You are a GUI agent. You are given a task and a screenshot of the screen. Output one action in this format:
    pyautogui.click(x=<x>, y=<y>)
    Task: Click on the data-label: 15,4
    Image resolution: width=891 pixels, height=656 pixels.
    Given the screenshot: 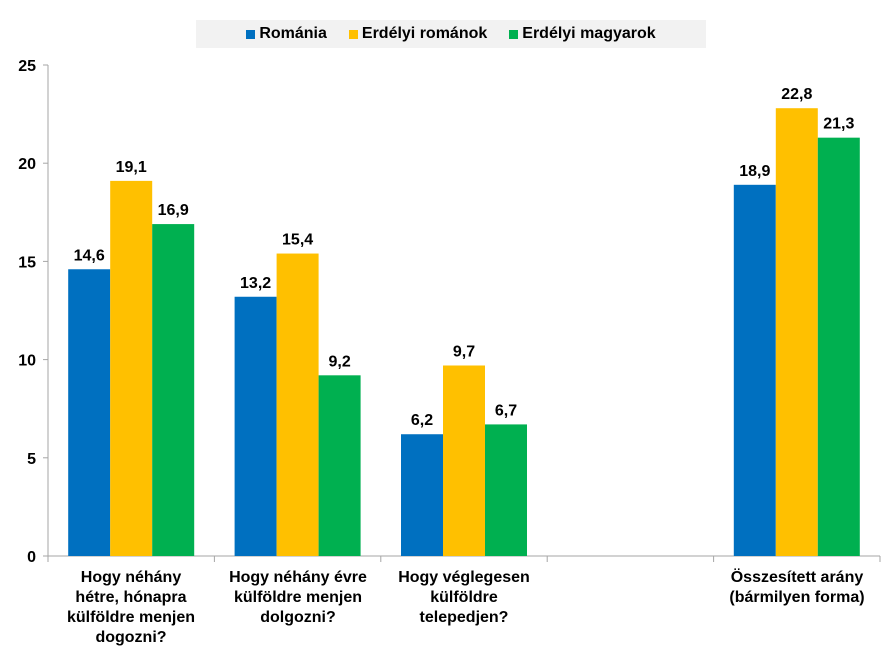 What is the action you would take?
    pyautogui.click(x=297, y=240)
    